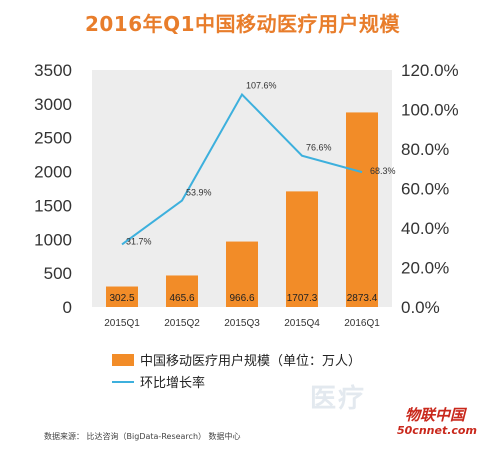  I want to click on y-left-tick-label: 3500, so click(53, 70).